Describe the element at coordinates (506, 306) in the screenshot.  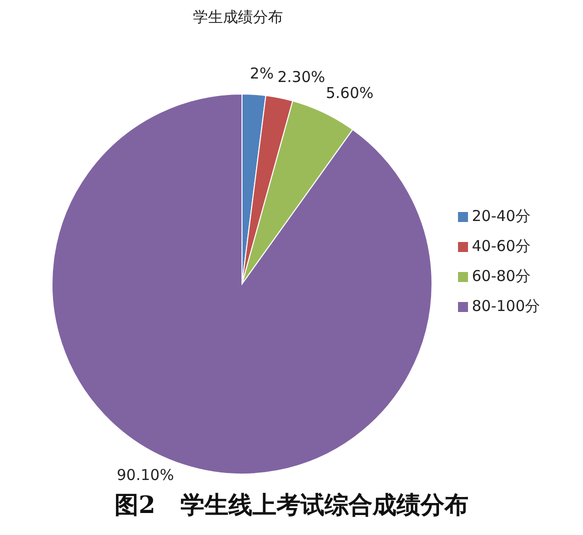
I see `legend-label: 80-100分` at that location.